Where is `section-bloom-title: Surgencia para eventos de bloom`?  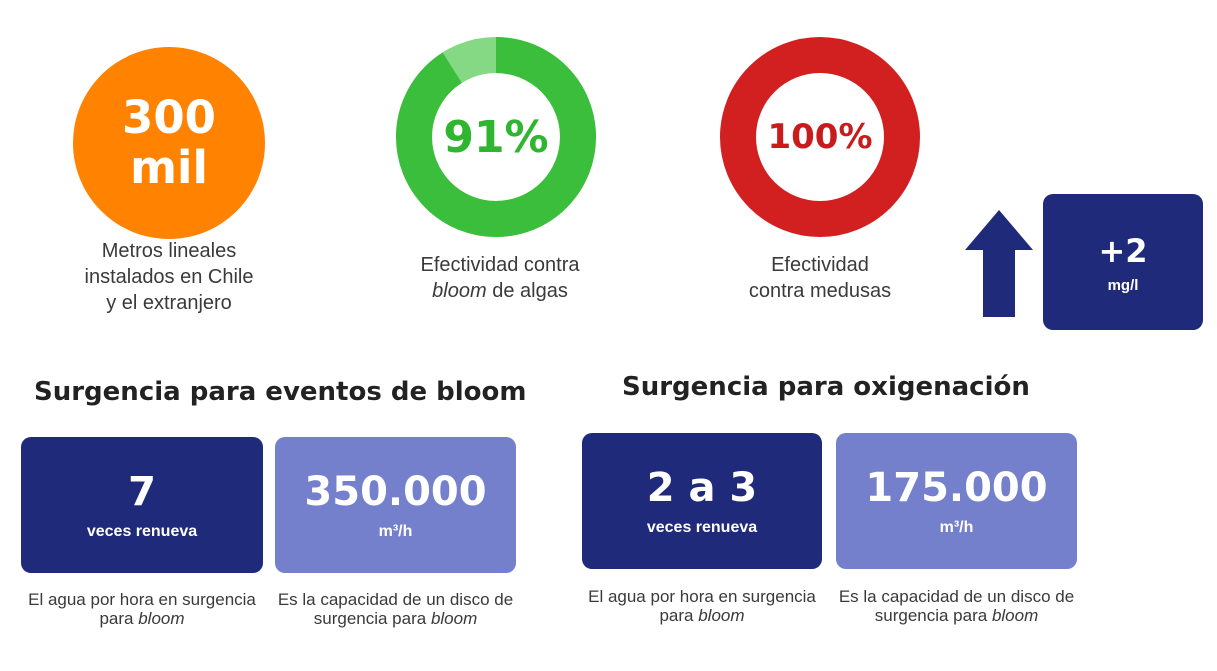 section-bloom-title: Surgencia para eventos de bloom is located at coordinates (280, 392).